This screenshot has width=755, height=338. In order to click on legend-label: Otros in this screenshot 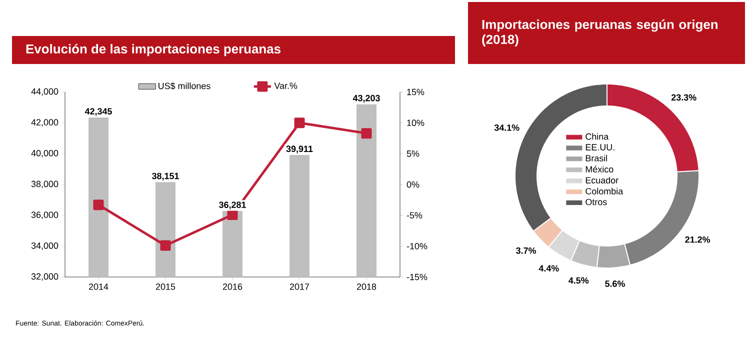, I will do `click(596, 202)`.